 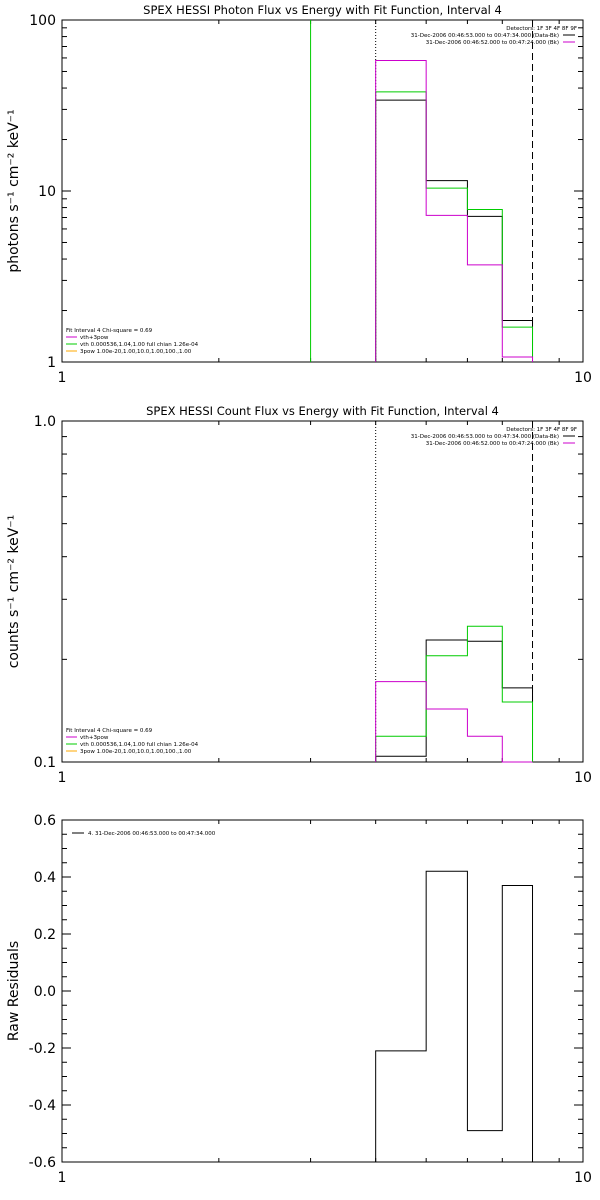 What do you see at coordinates (45, 992) in the screenshot?
I see `y-tick-label: 0.0` at bounding box center [45, 992].